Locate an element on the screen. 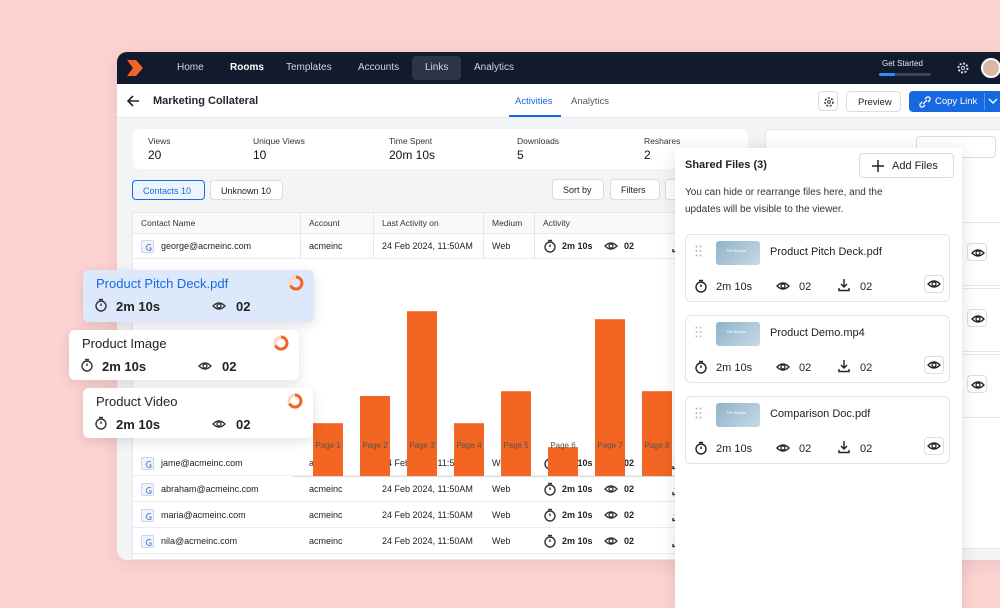 This screenshot has width=1000, height=608. x-tick-label: Page 3 is located at coordinates (422, 445).